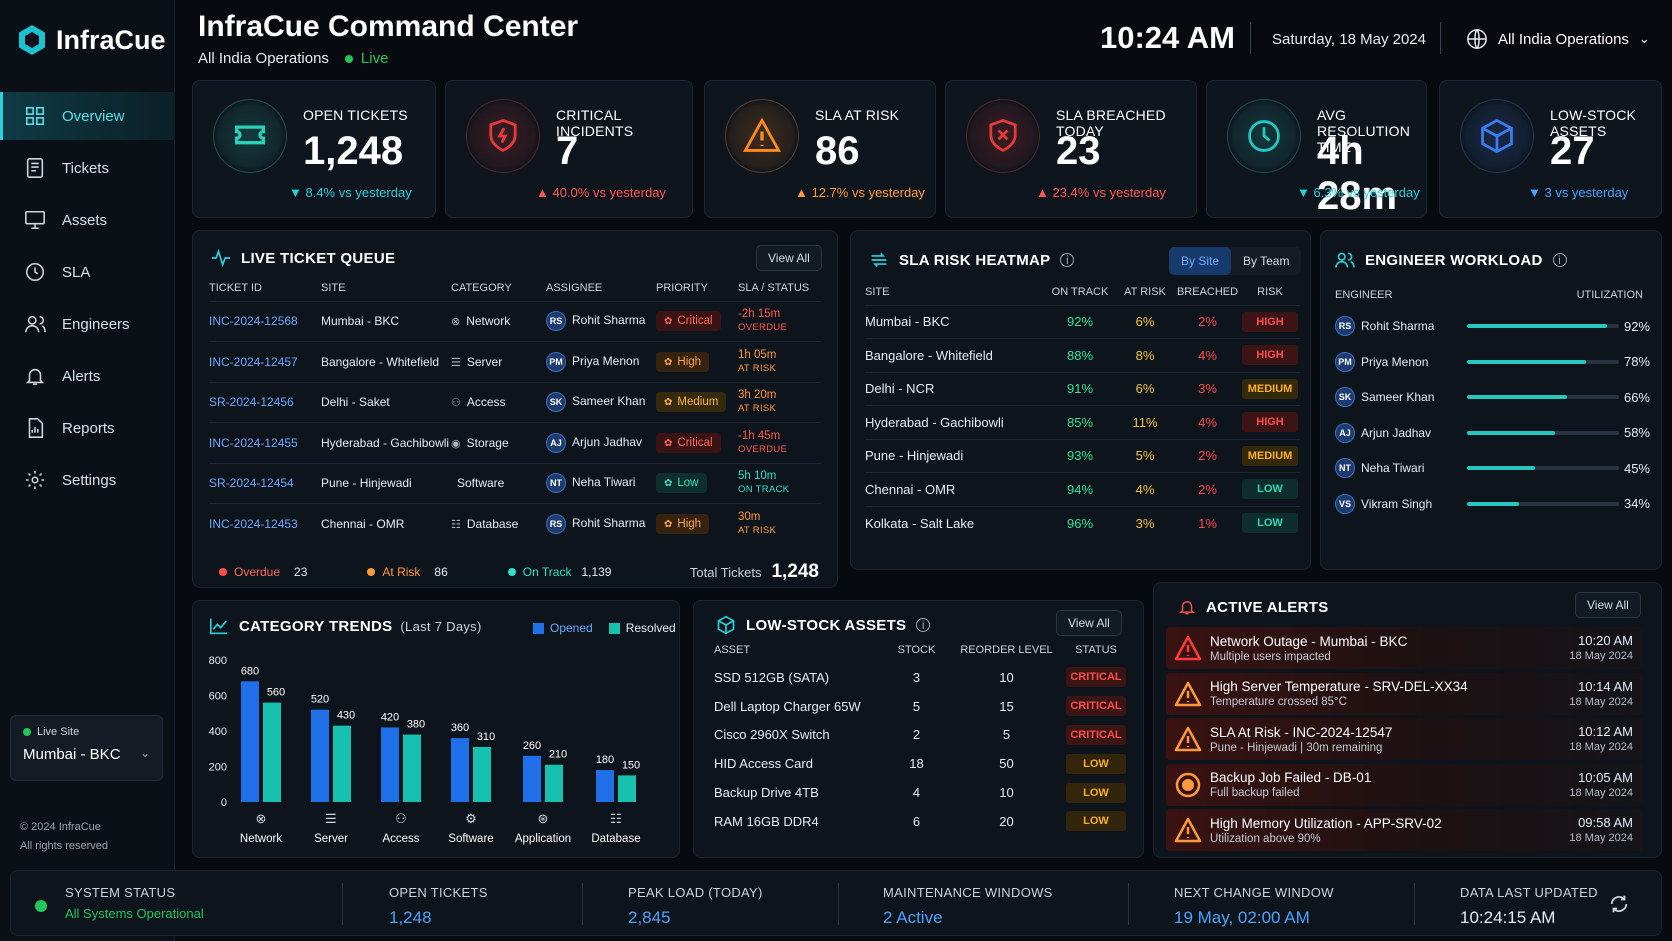 This screenshot has width=1672, height=941. Describe the element at coordinates (1609, 295) in the screenshot. I see `col-utilization: UTILIZATION` at that location.